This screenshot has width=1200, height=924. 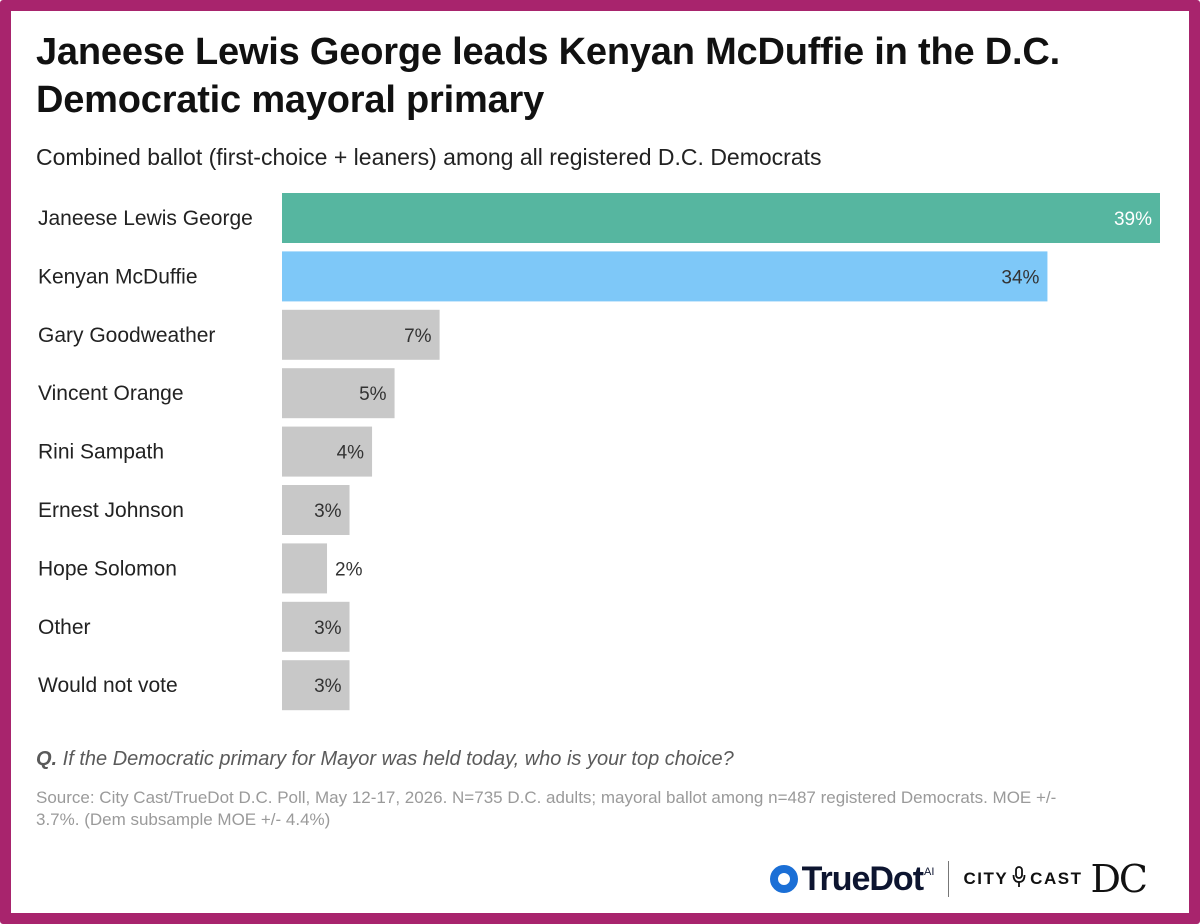 I want to click on category-label: Ernest Johnson, so click(x=111, y=510).